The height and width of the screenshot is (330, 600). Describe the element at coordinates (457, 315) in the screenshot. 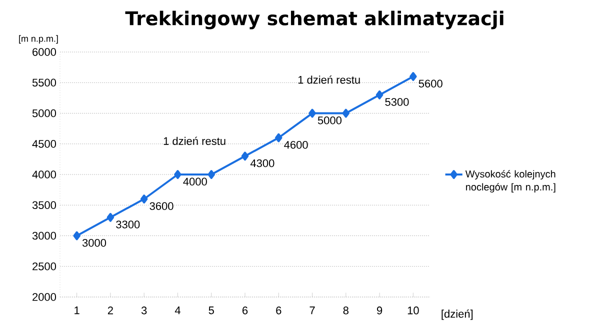

I see `x-axis-title: [dzień]` at that location.